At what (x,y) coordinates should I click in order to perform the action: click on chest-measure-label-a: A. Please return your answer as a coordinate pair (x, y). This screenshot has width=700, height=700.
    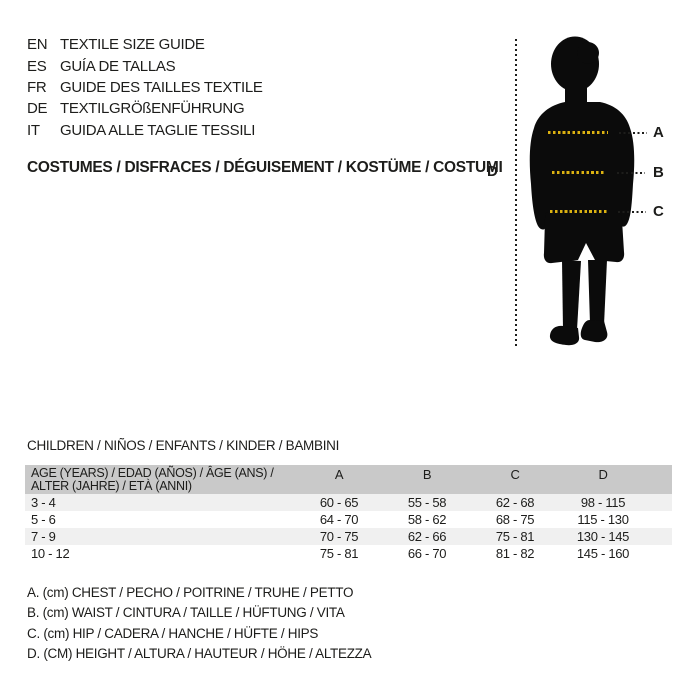
    Looking at the image, I should click on (658, 132).